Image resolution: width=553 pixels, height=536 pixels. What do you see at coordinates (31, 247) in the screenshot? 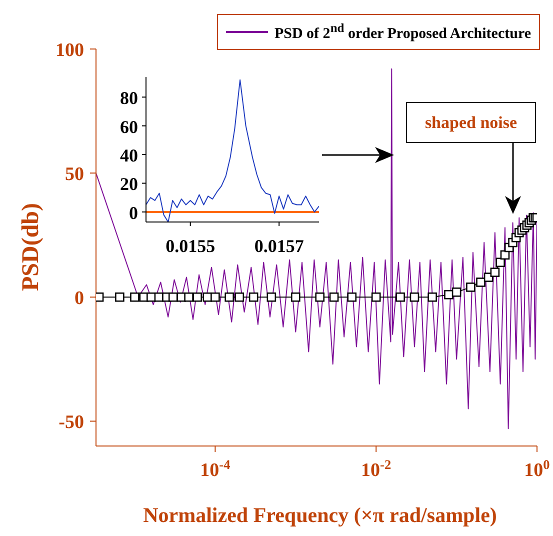
I see `y-axis-title: PSD(db)` at bounding box center [31, 247].